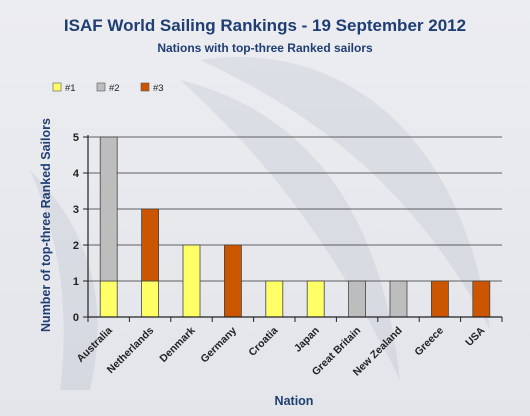 This screenshot has height=416, width=530. What do you see at coordinates (76, 138) in the screenshot?
I see `y-tick-label: 5` at bounding box center [76, 138].